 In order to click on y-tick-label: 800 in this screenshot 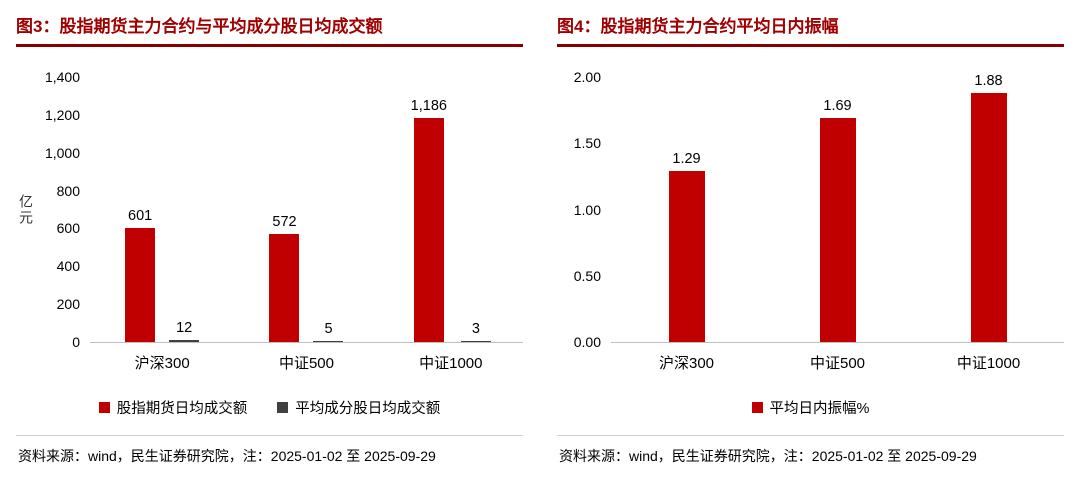, I will do `click(68, 190)`.